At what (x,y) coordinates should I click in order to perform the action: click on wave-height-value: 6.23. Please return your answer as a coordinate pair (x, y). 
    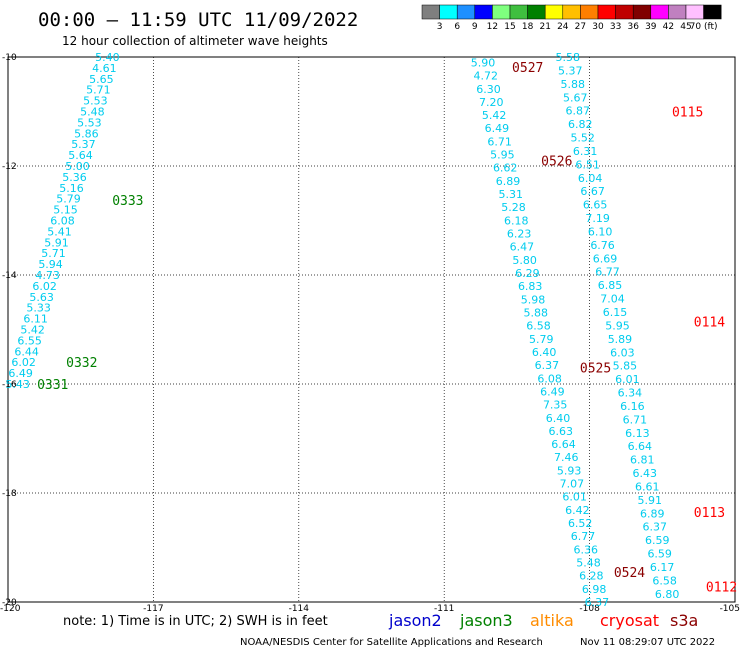
    Looking at the image, I should click on (519, 234).